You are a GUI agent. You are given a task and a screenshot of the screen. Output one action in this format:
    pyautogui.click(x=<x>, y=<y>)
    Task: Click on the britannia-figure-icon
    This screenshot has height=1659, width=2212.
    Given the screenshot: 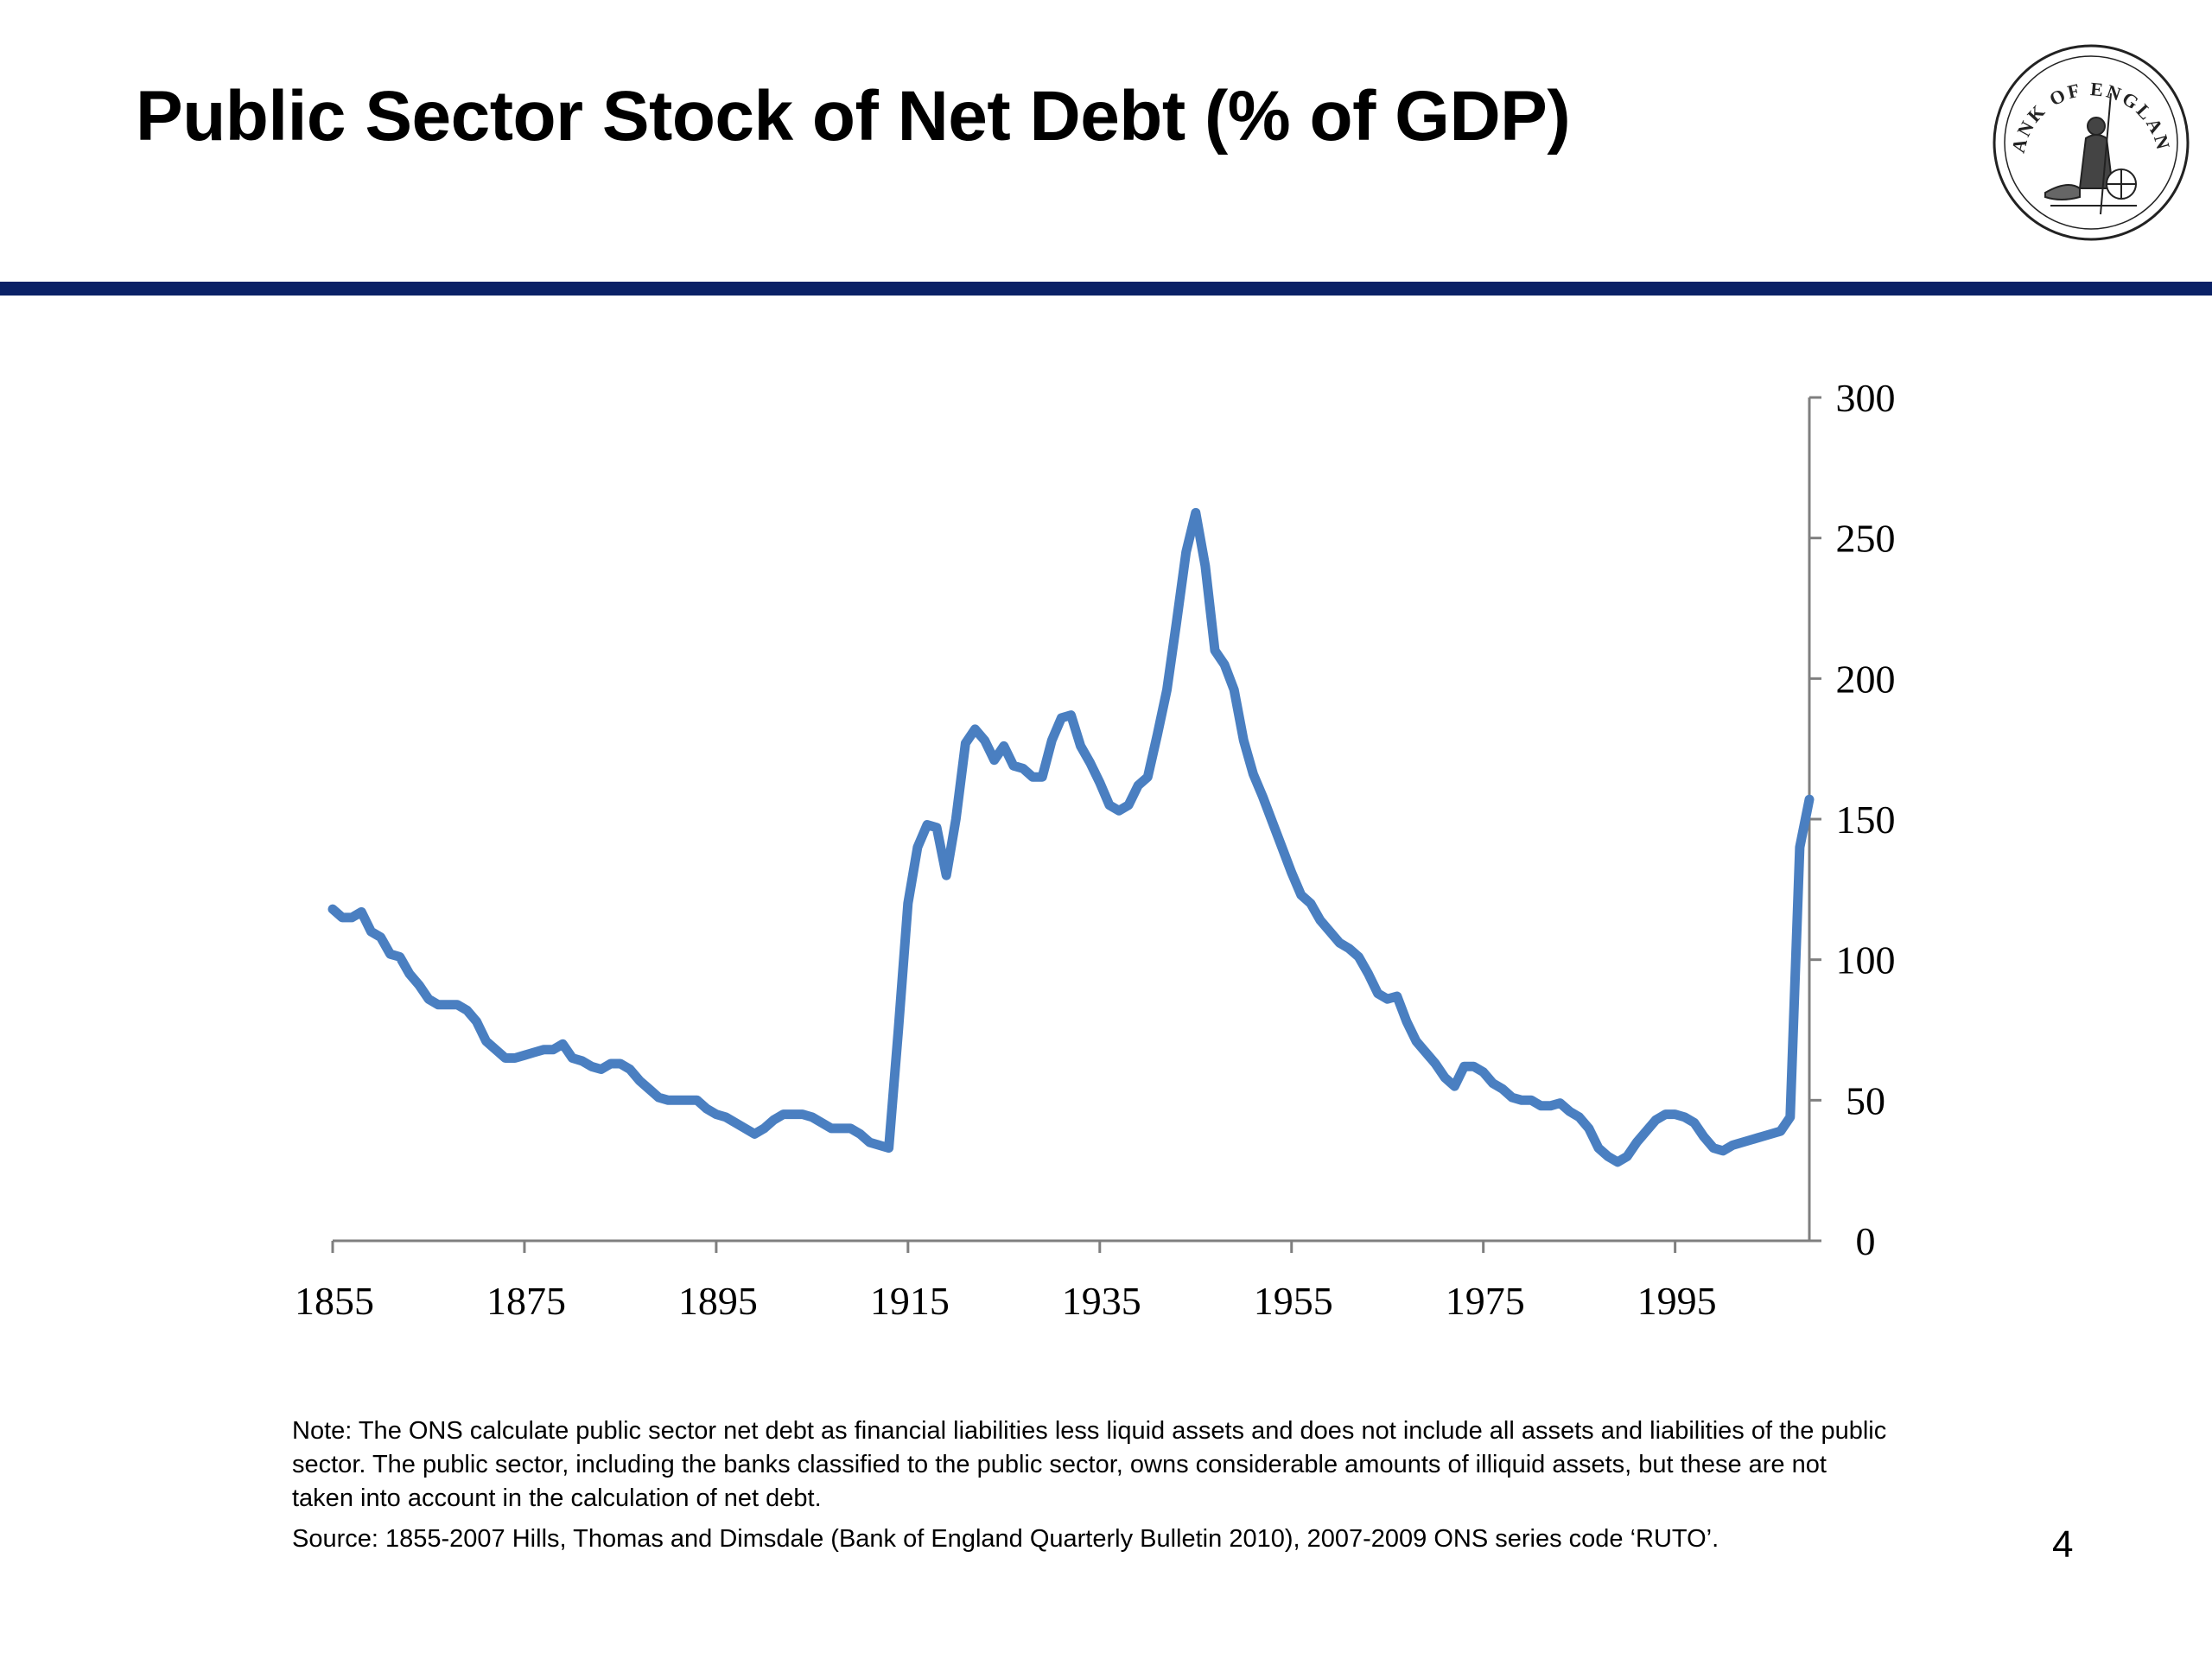 What is the action you would take?
    pyautogui.click(x=2090, y=153)
    